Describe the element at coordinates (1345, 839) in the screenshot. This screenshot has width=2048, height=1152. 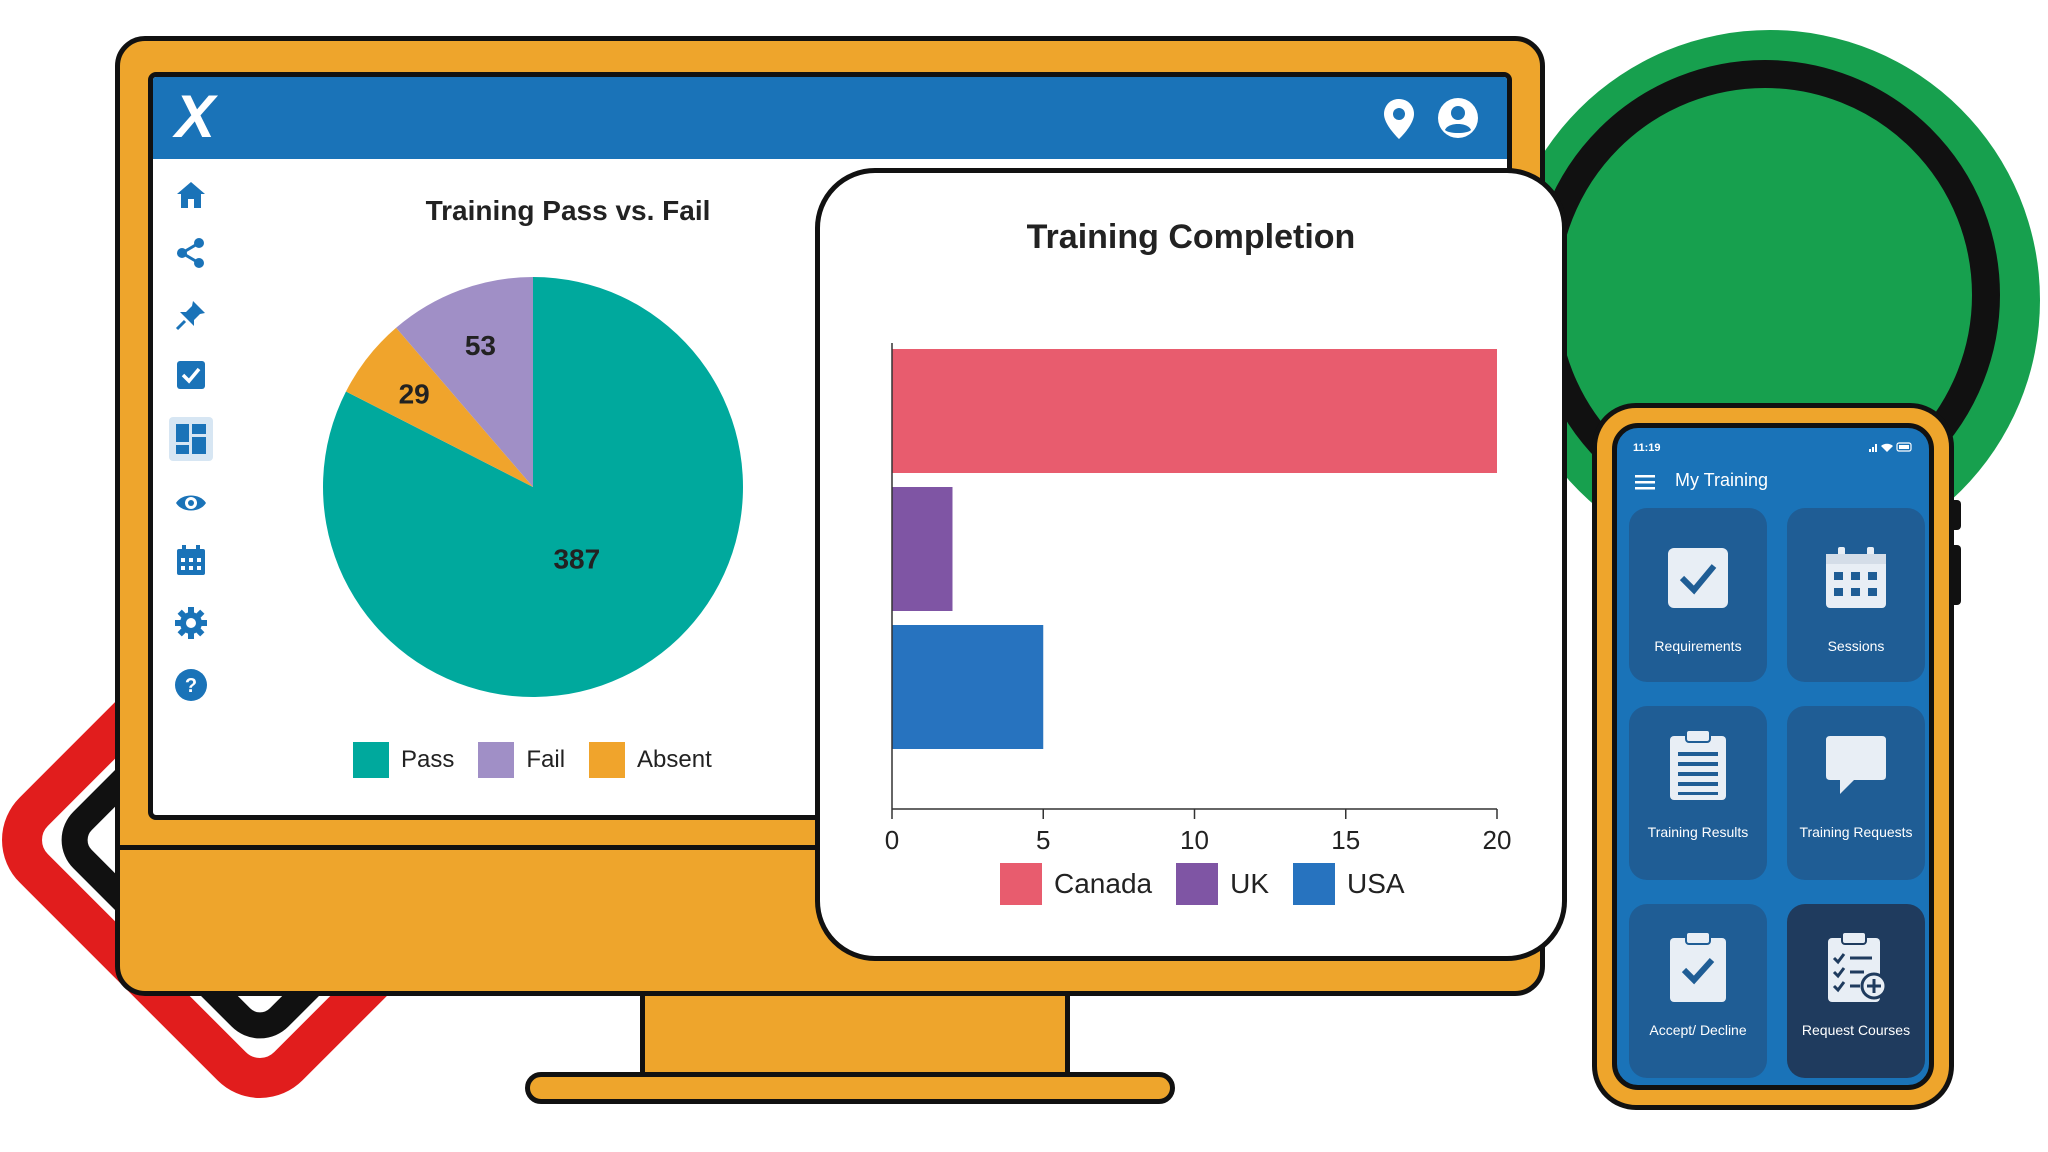
I see `x-tick-label: 15` at that location.